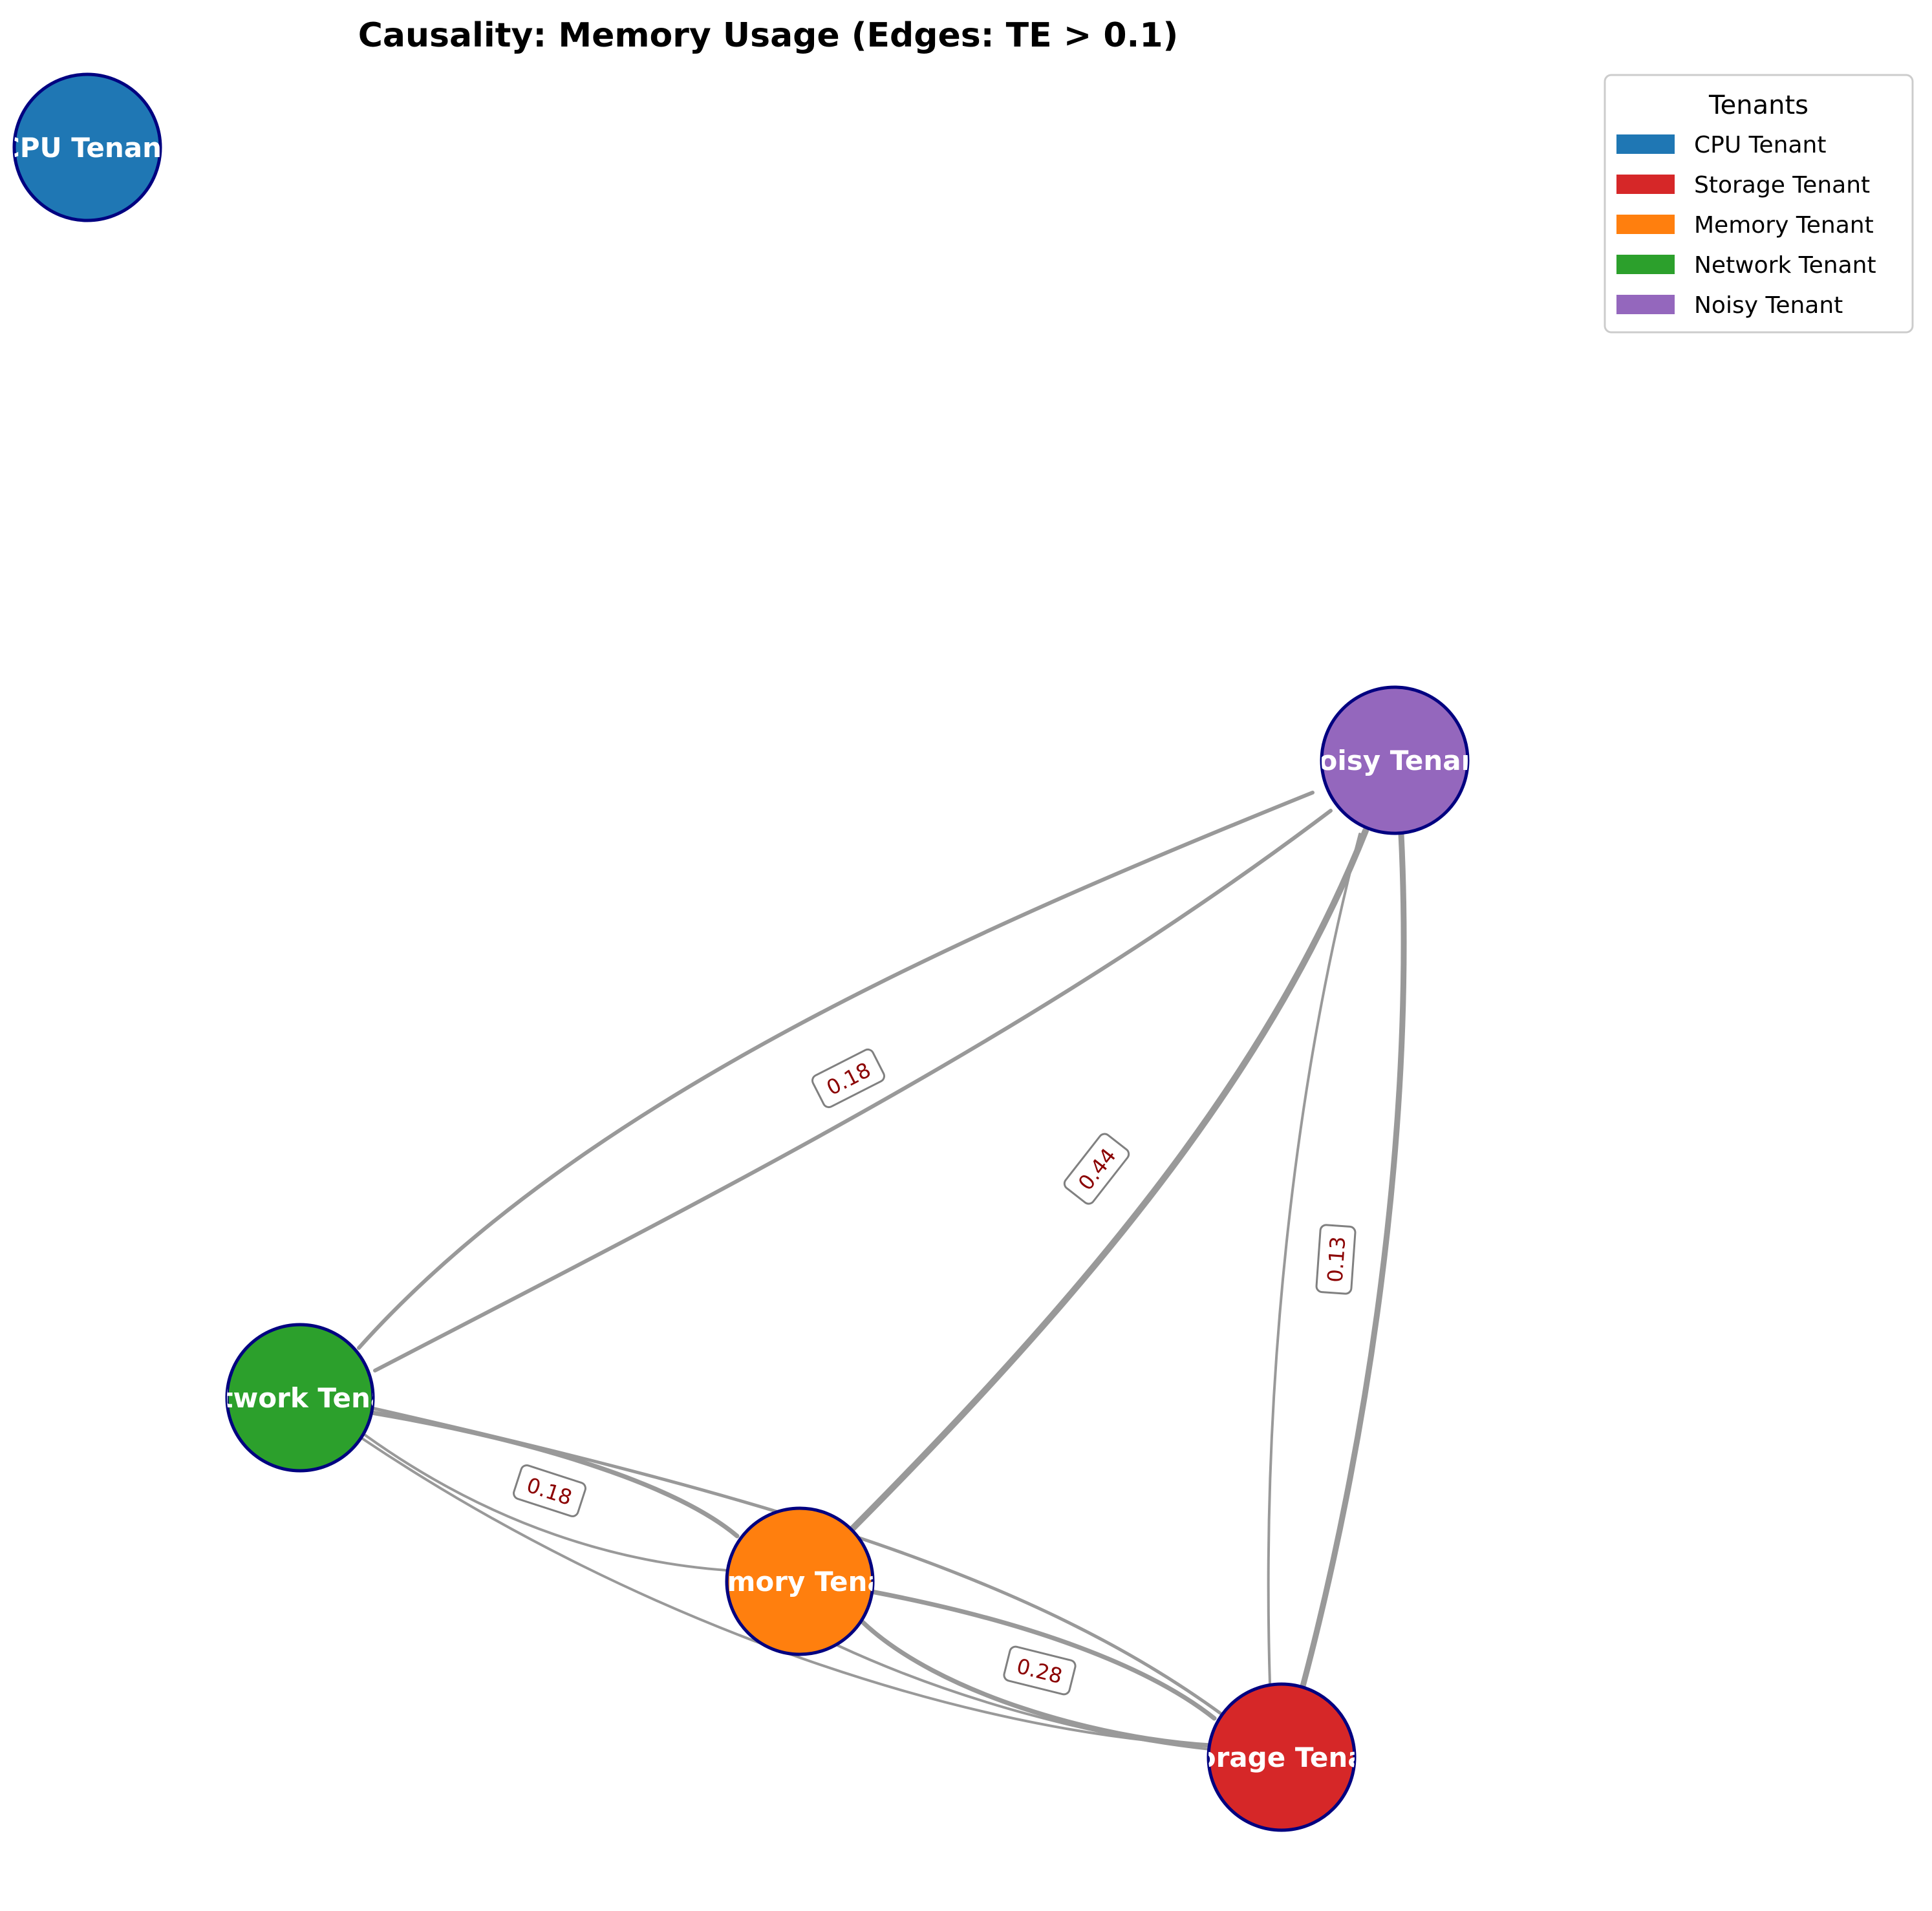  I want to click on edge-network-storage-a, so click(797, 1561).